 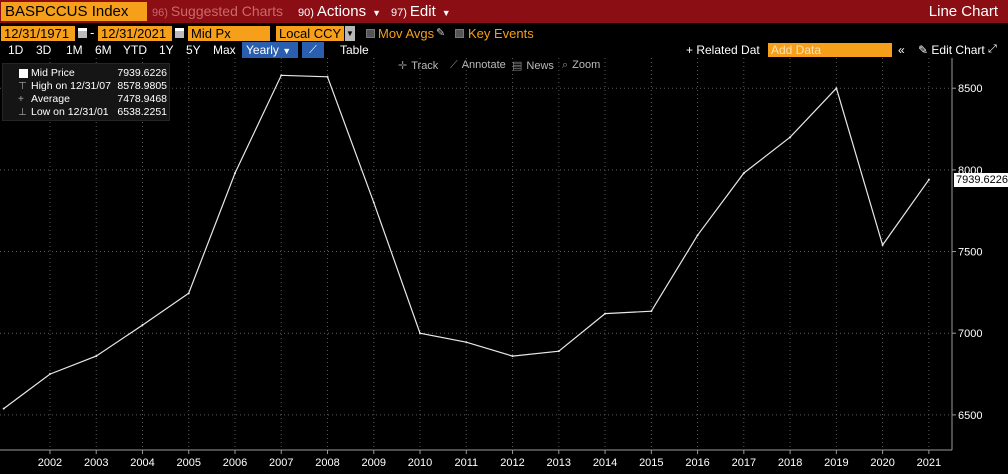 I want to click on pencil-icon: ✎, so click(x=441, y=33).